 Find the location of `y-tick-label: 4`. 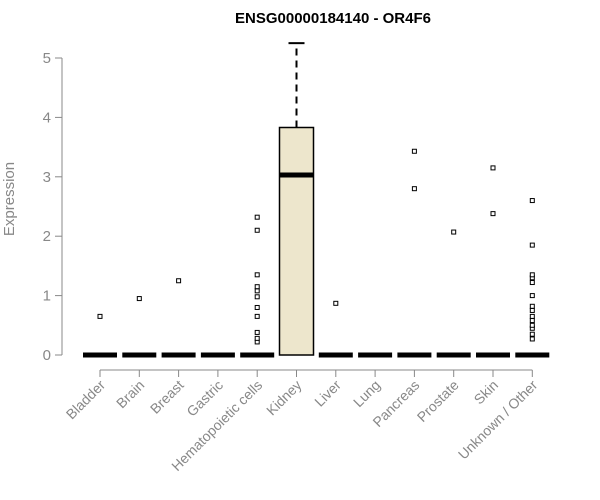

y-tick-label: 4 is located at coordinates (47, 117).